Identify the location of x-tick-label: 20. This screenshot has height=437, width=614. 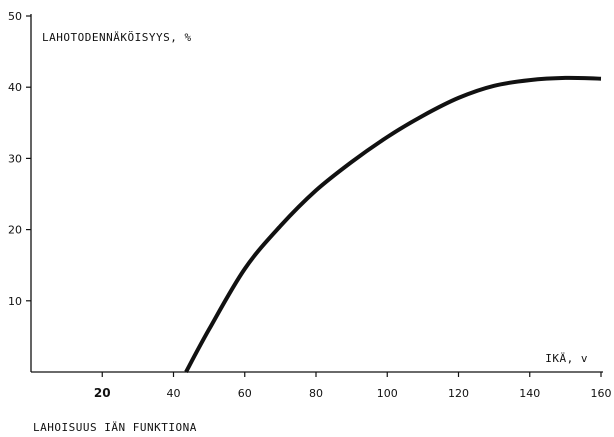
(102, 393).